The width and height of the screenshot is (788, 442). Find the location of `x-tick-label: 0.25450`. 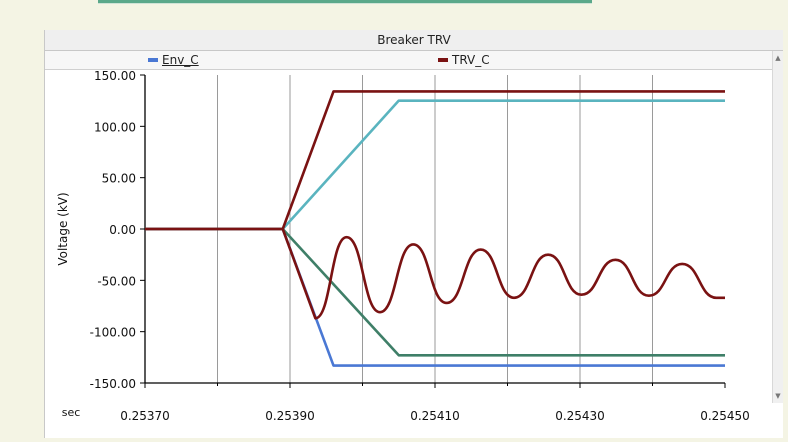

x-tick-label: 0.25450 is located at coordinates (725, 416).